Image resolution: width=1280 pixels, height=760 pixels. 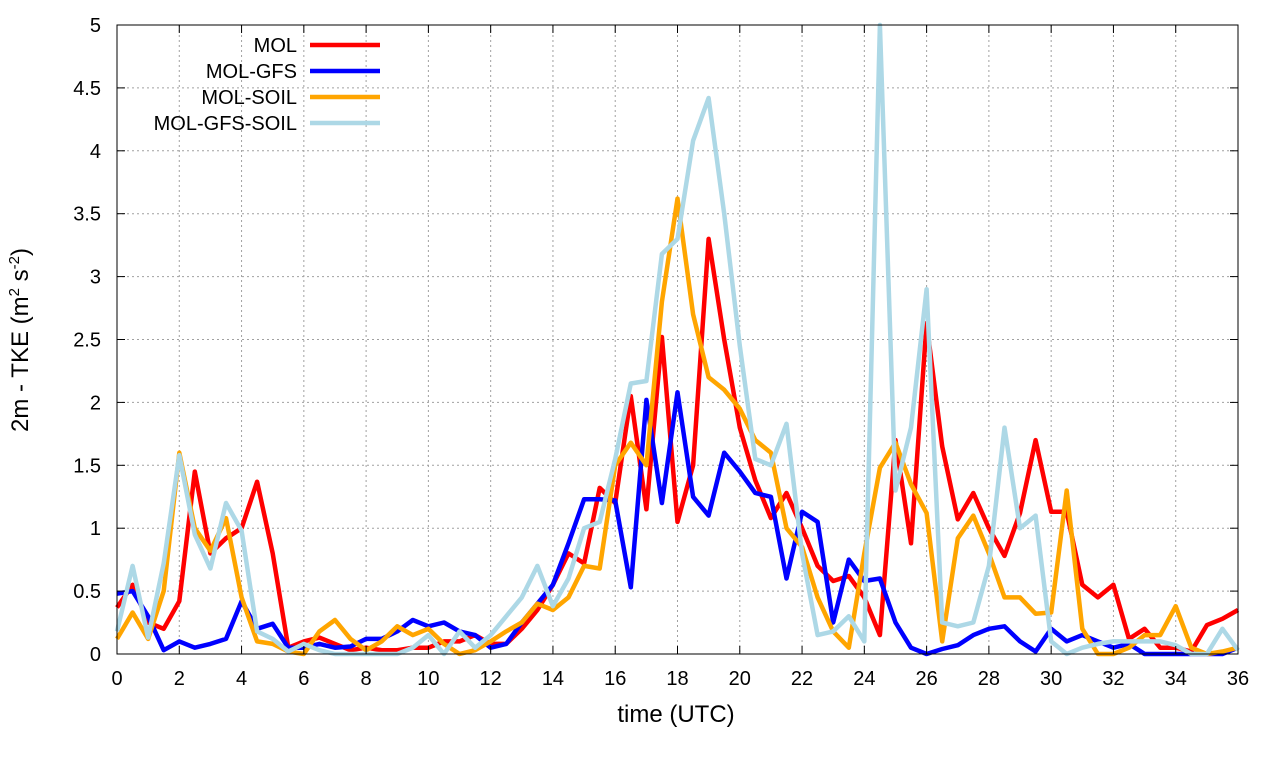 What do you see at coordinates (95, 26) in the screenshot?
I see `y-tick-label: 5` at bounding box center [95, 26].